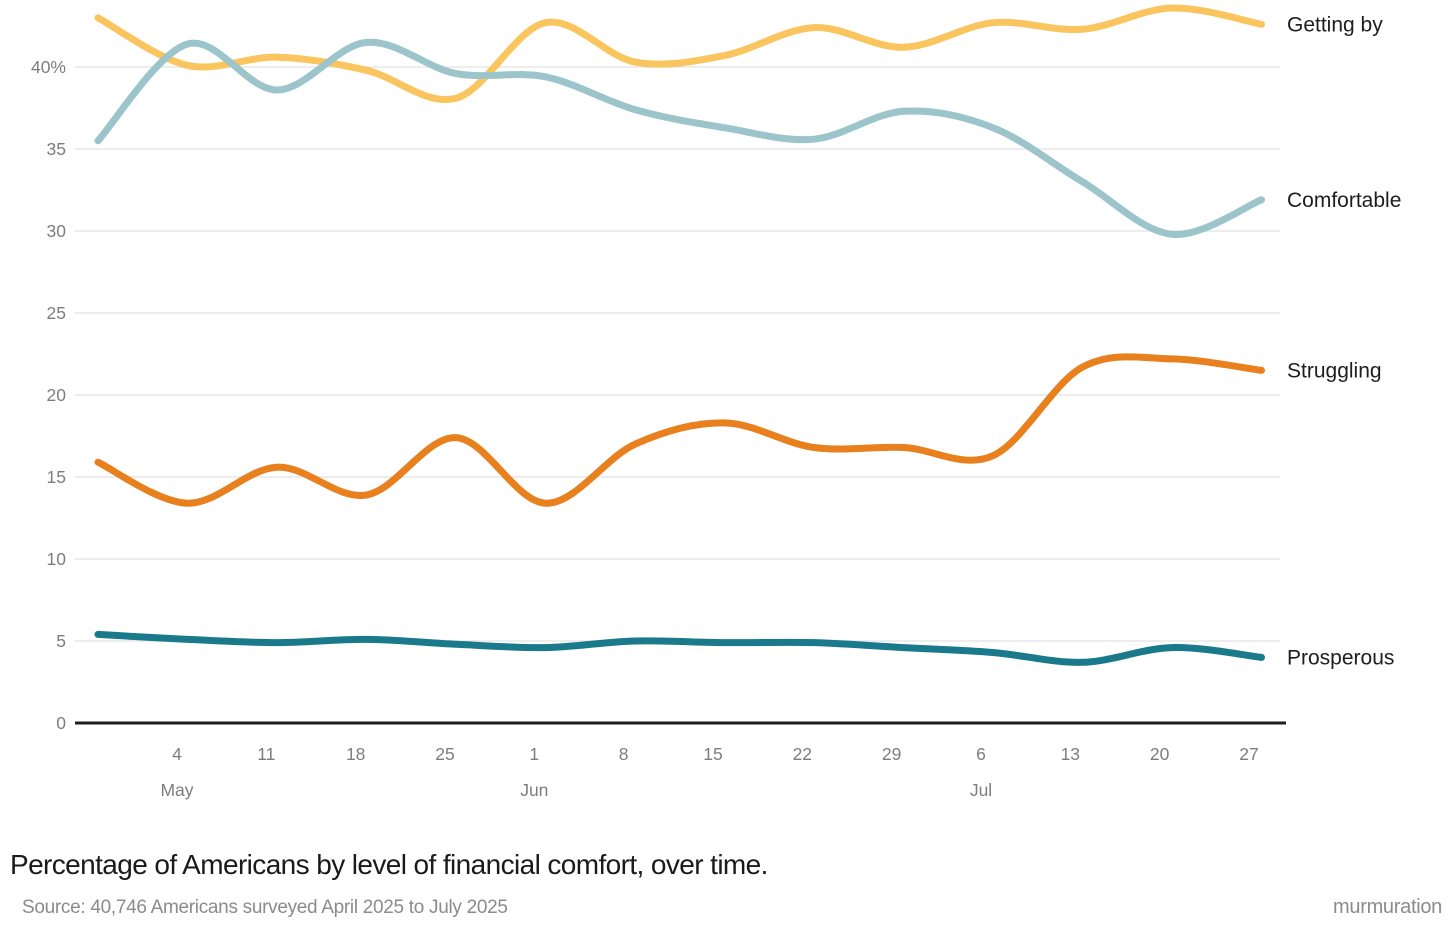 Image resolution: width=1456 pixels, height=938 pixels. What do you see at coordinates (679, 430) in the screenshot?
I see `series-line-struggling` at bounding box center [679, 430].